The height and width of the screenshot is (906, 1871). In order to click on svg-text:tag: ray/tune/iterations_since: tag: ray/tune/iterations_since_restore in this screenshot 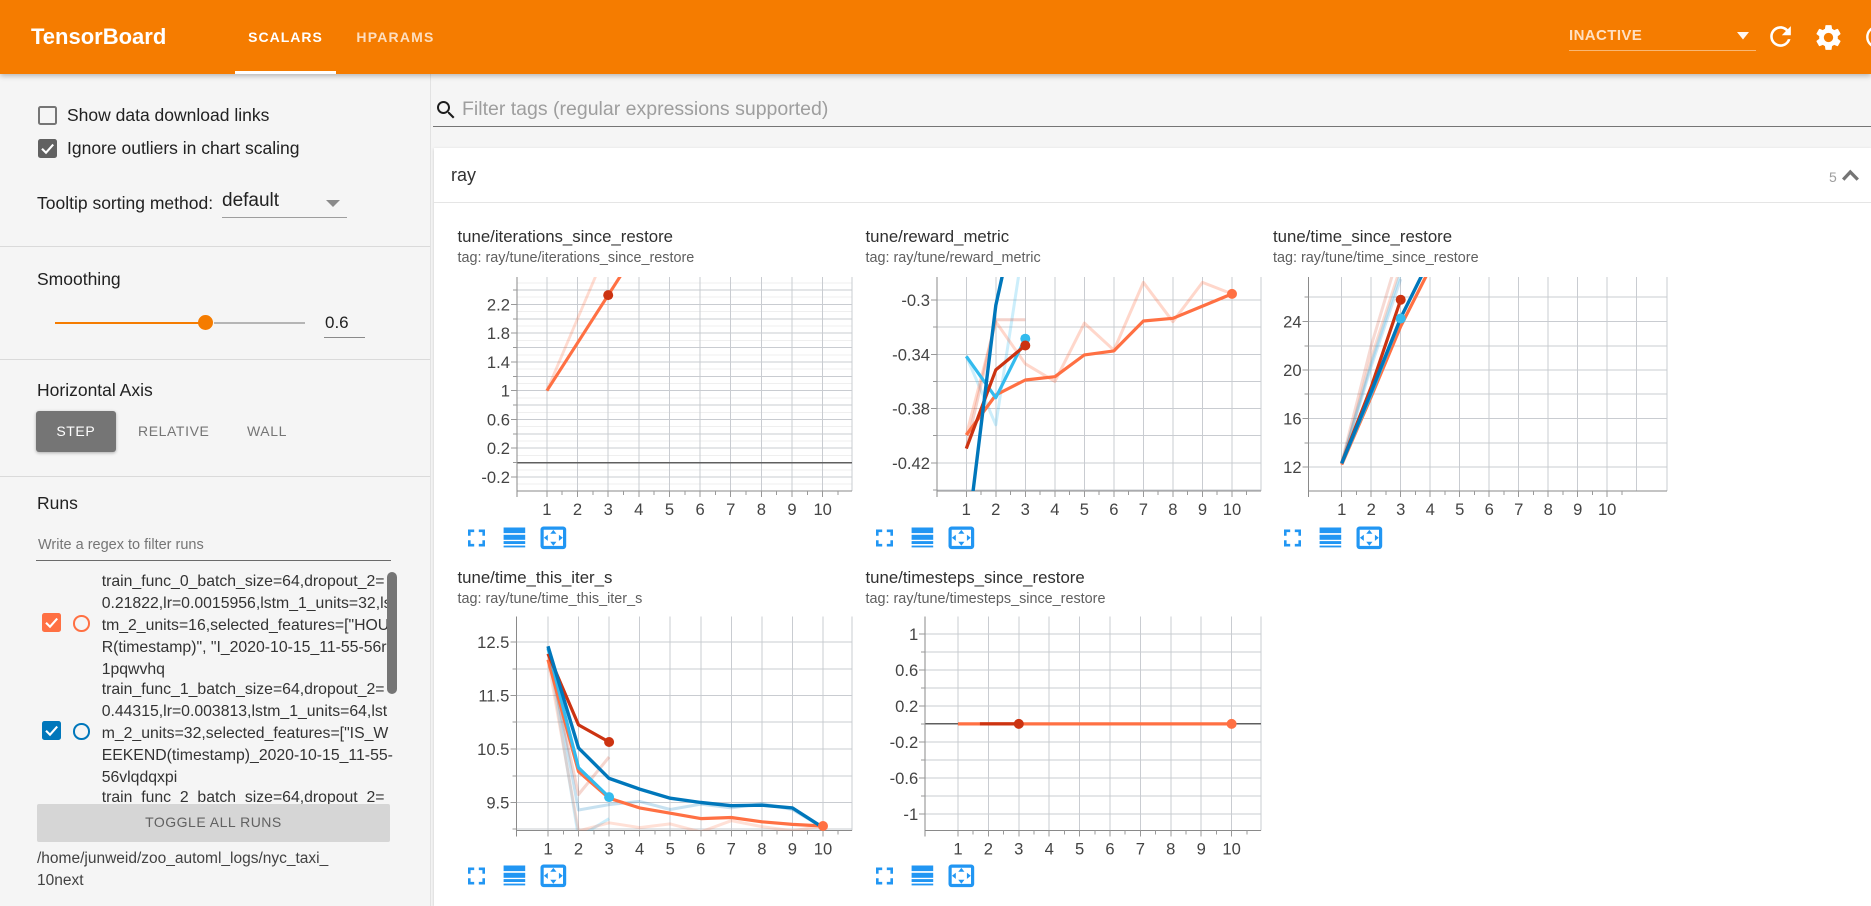, I will do `click(576, 258)`.